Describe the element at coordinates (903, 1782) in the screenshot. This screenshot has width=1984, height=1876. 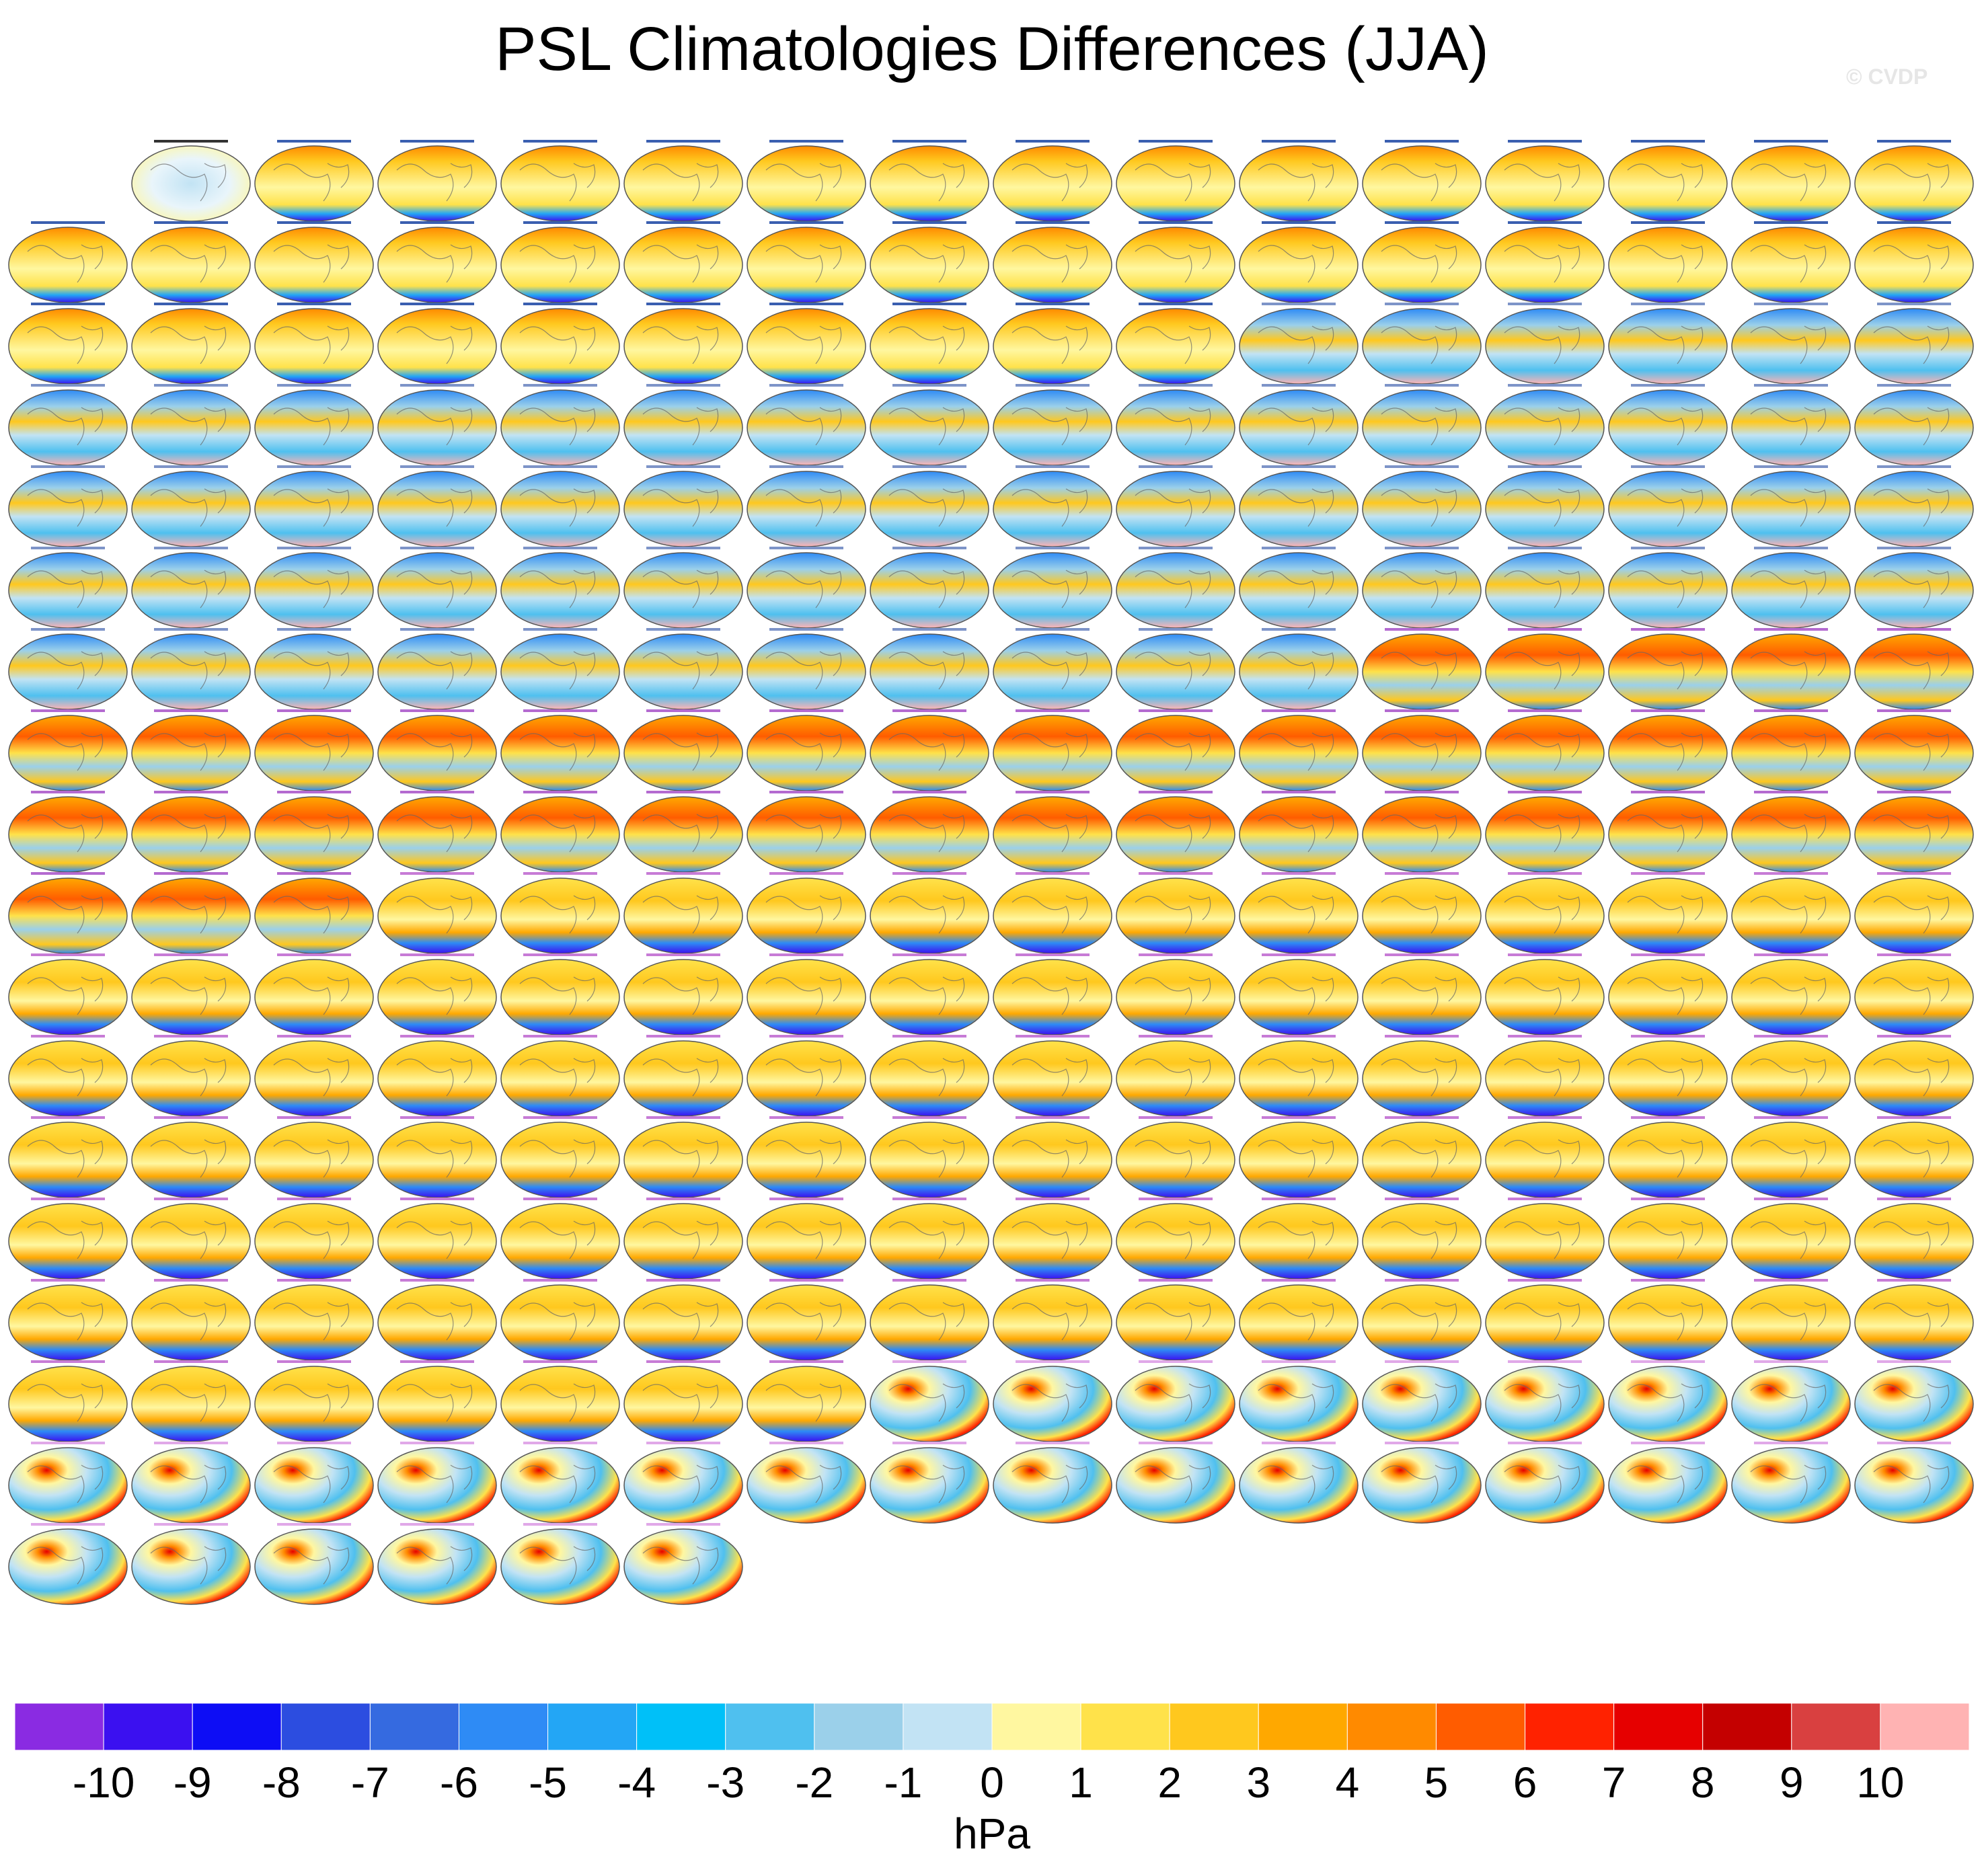
I see `colorbar-tick-label: -1` at that location.